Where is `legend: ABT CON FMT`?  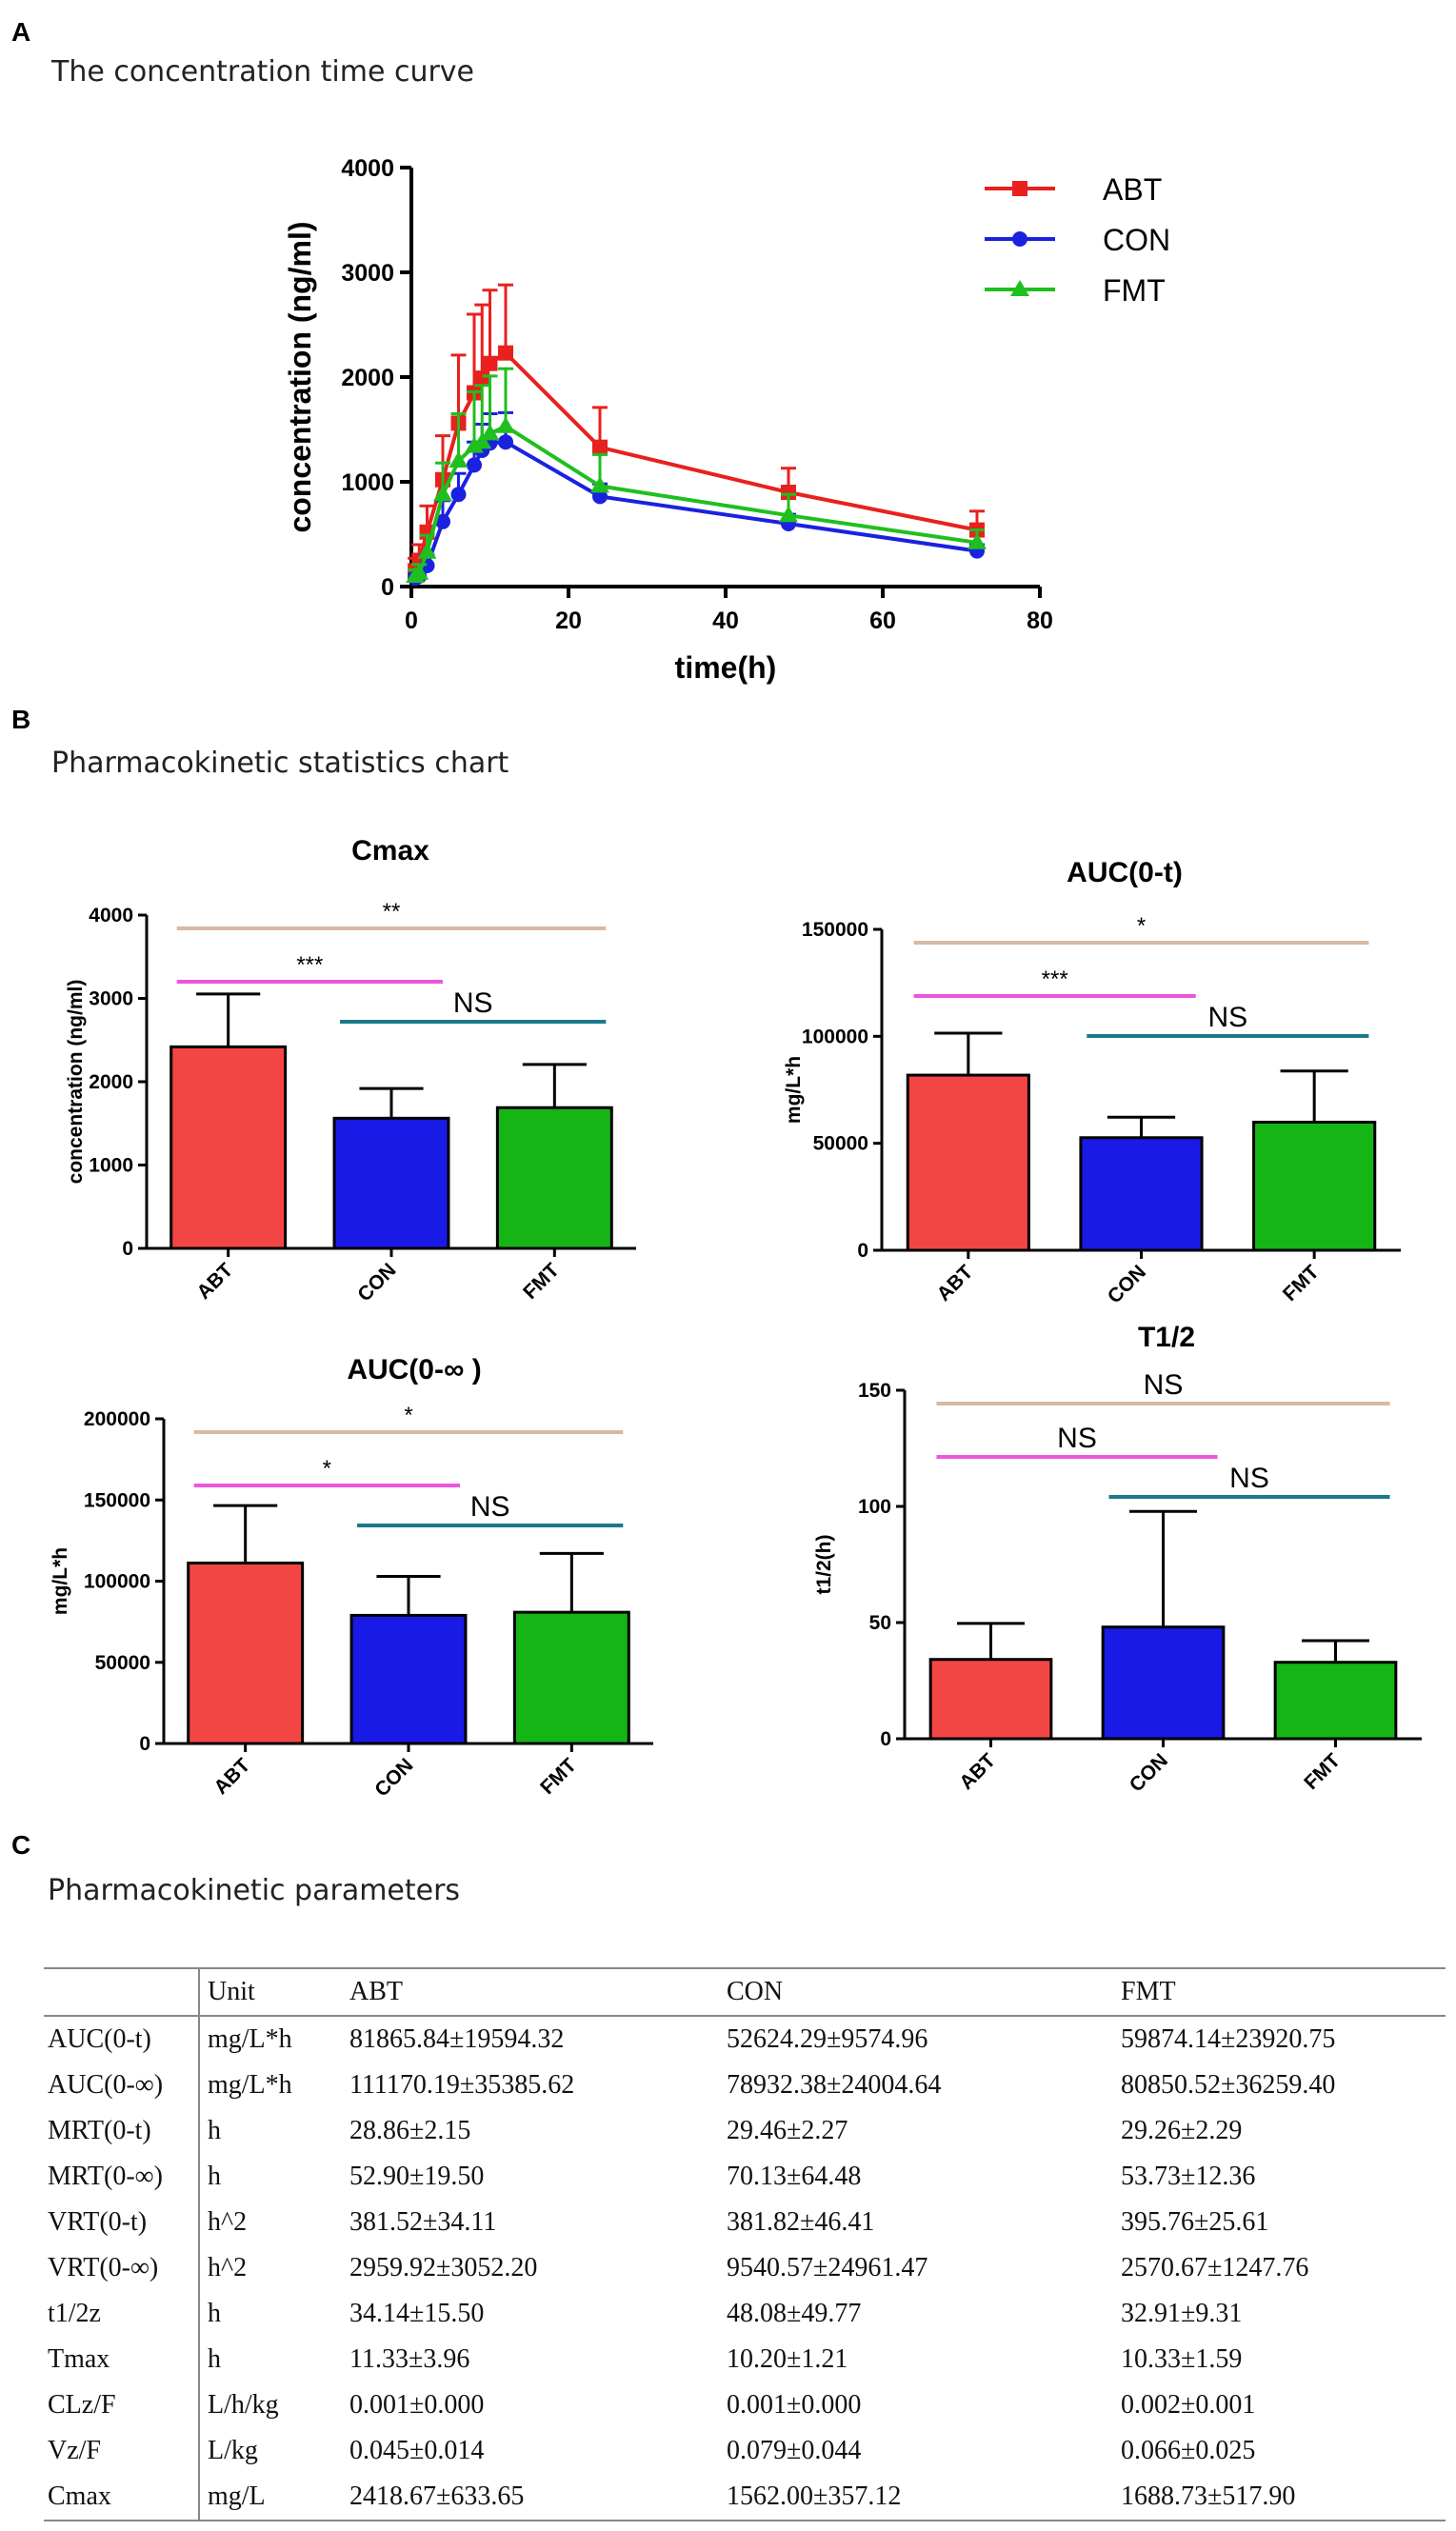 legend: ABT CON FMT is located at coordinates (1078, 240).